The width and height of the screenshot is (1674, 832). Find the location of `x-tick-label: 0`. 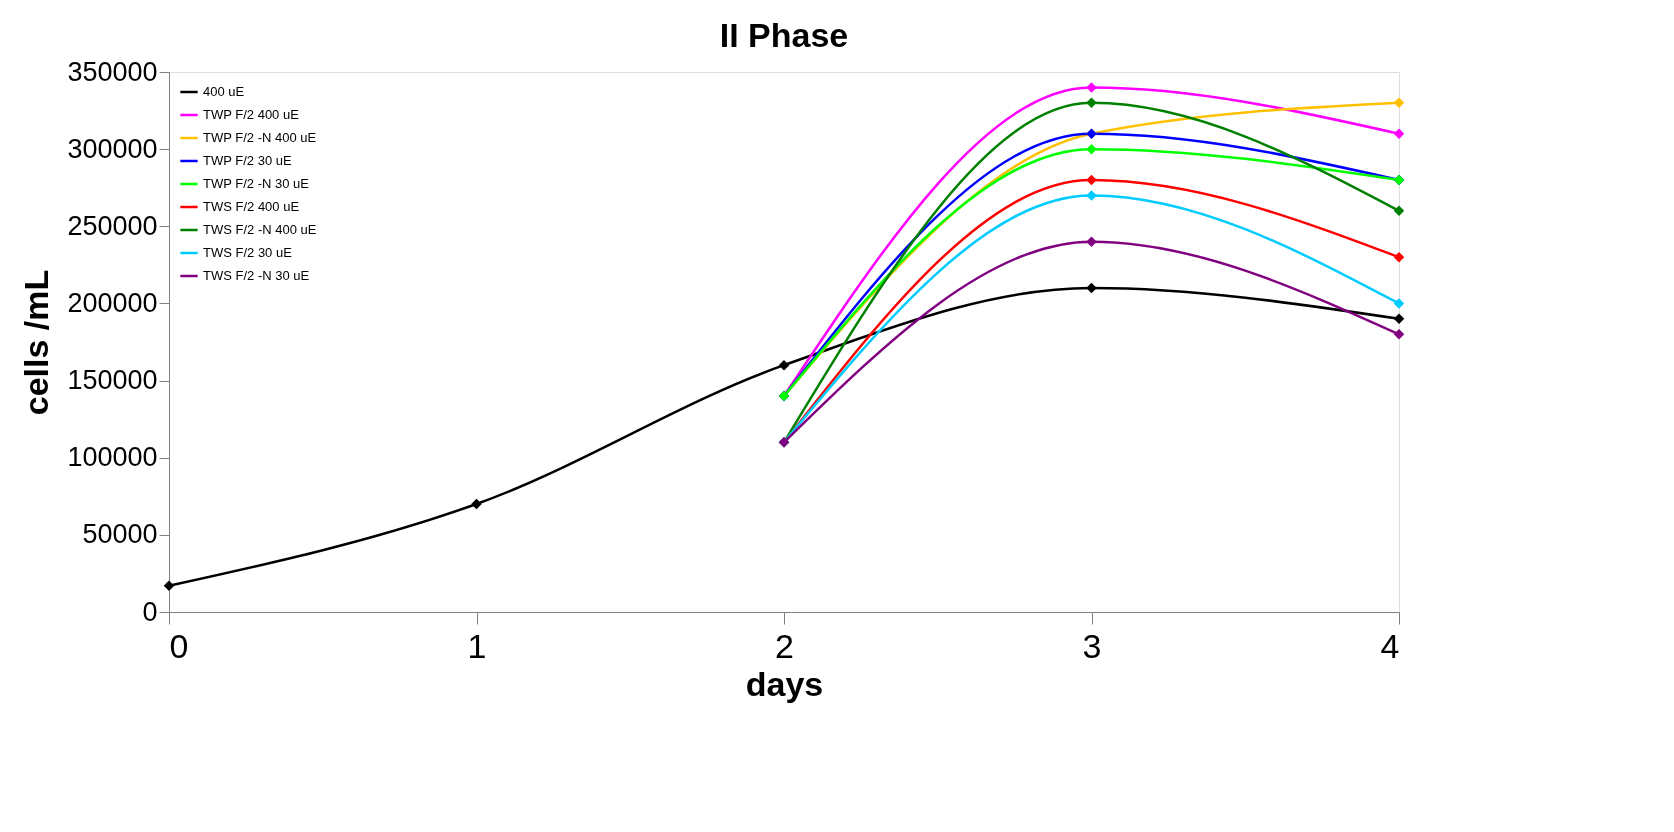

x-tick-label: 0 is located at coordinates (179, 645).